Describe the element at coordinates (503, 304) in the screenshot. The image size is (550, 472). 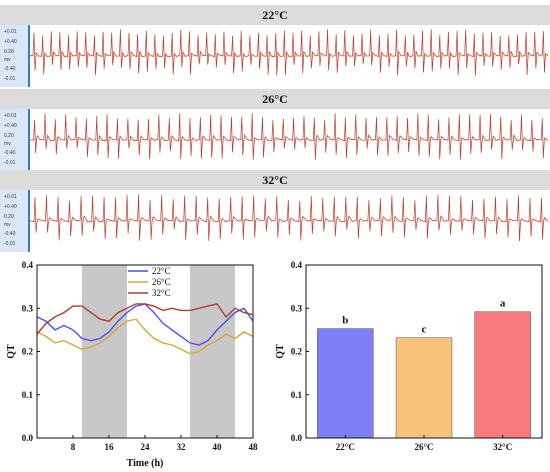
I see `significance-letter: a` at that location.